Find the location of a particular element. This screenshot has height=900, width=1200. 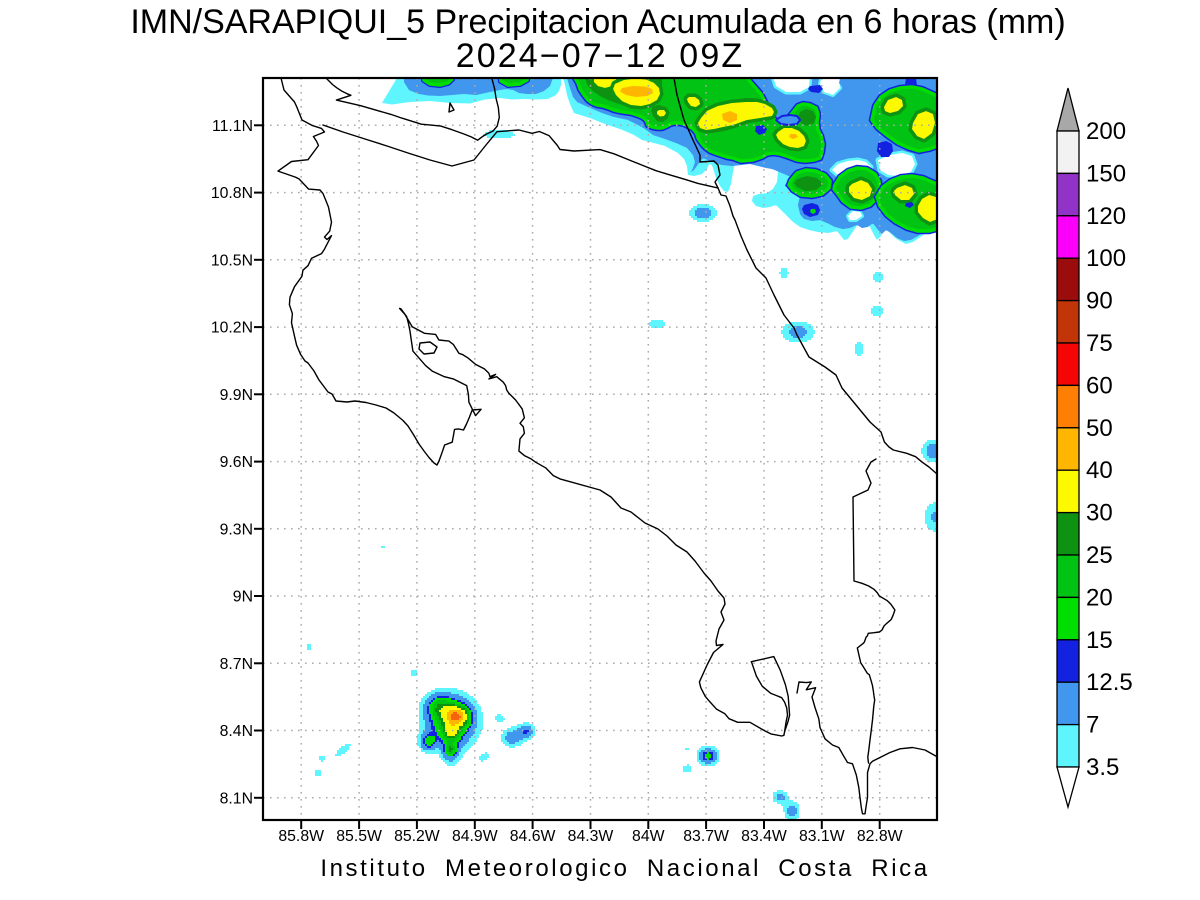

svg-text: 7 is located at coordinates (1092, 725).